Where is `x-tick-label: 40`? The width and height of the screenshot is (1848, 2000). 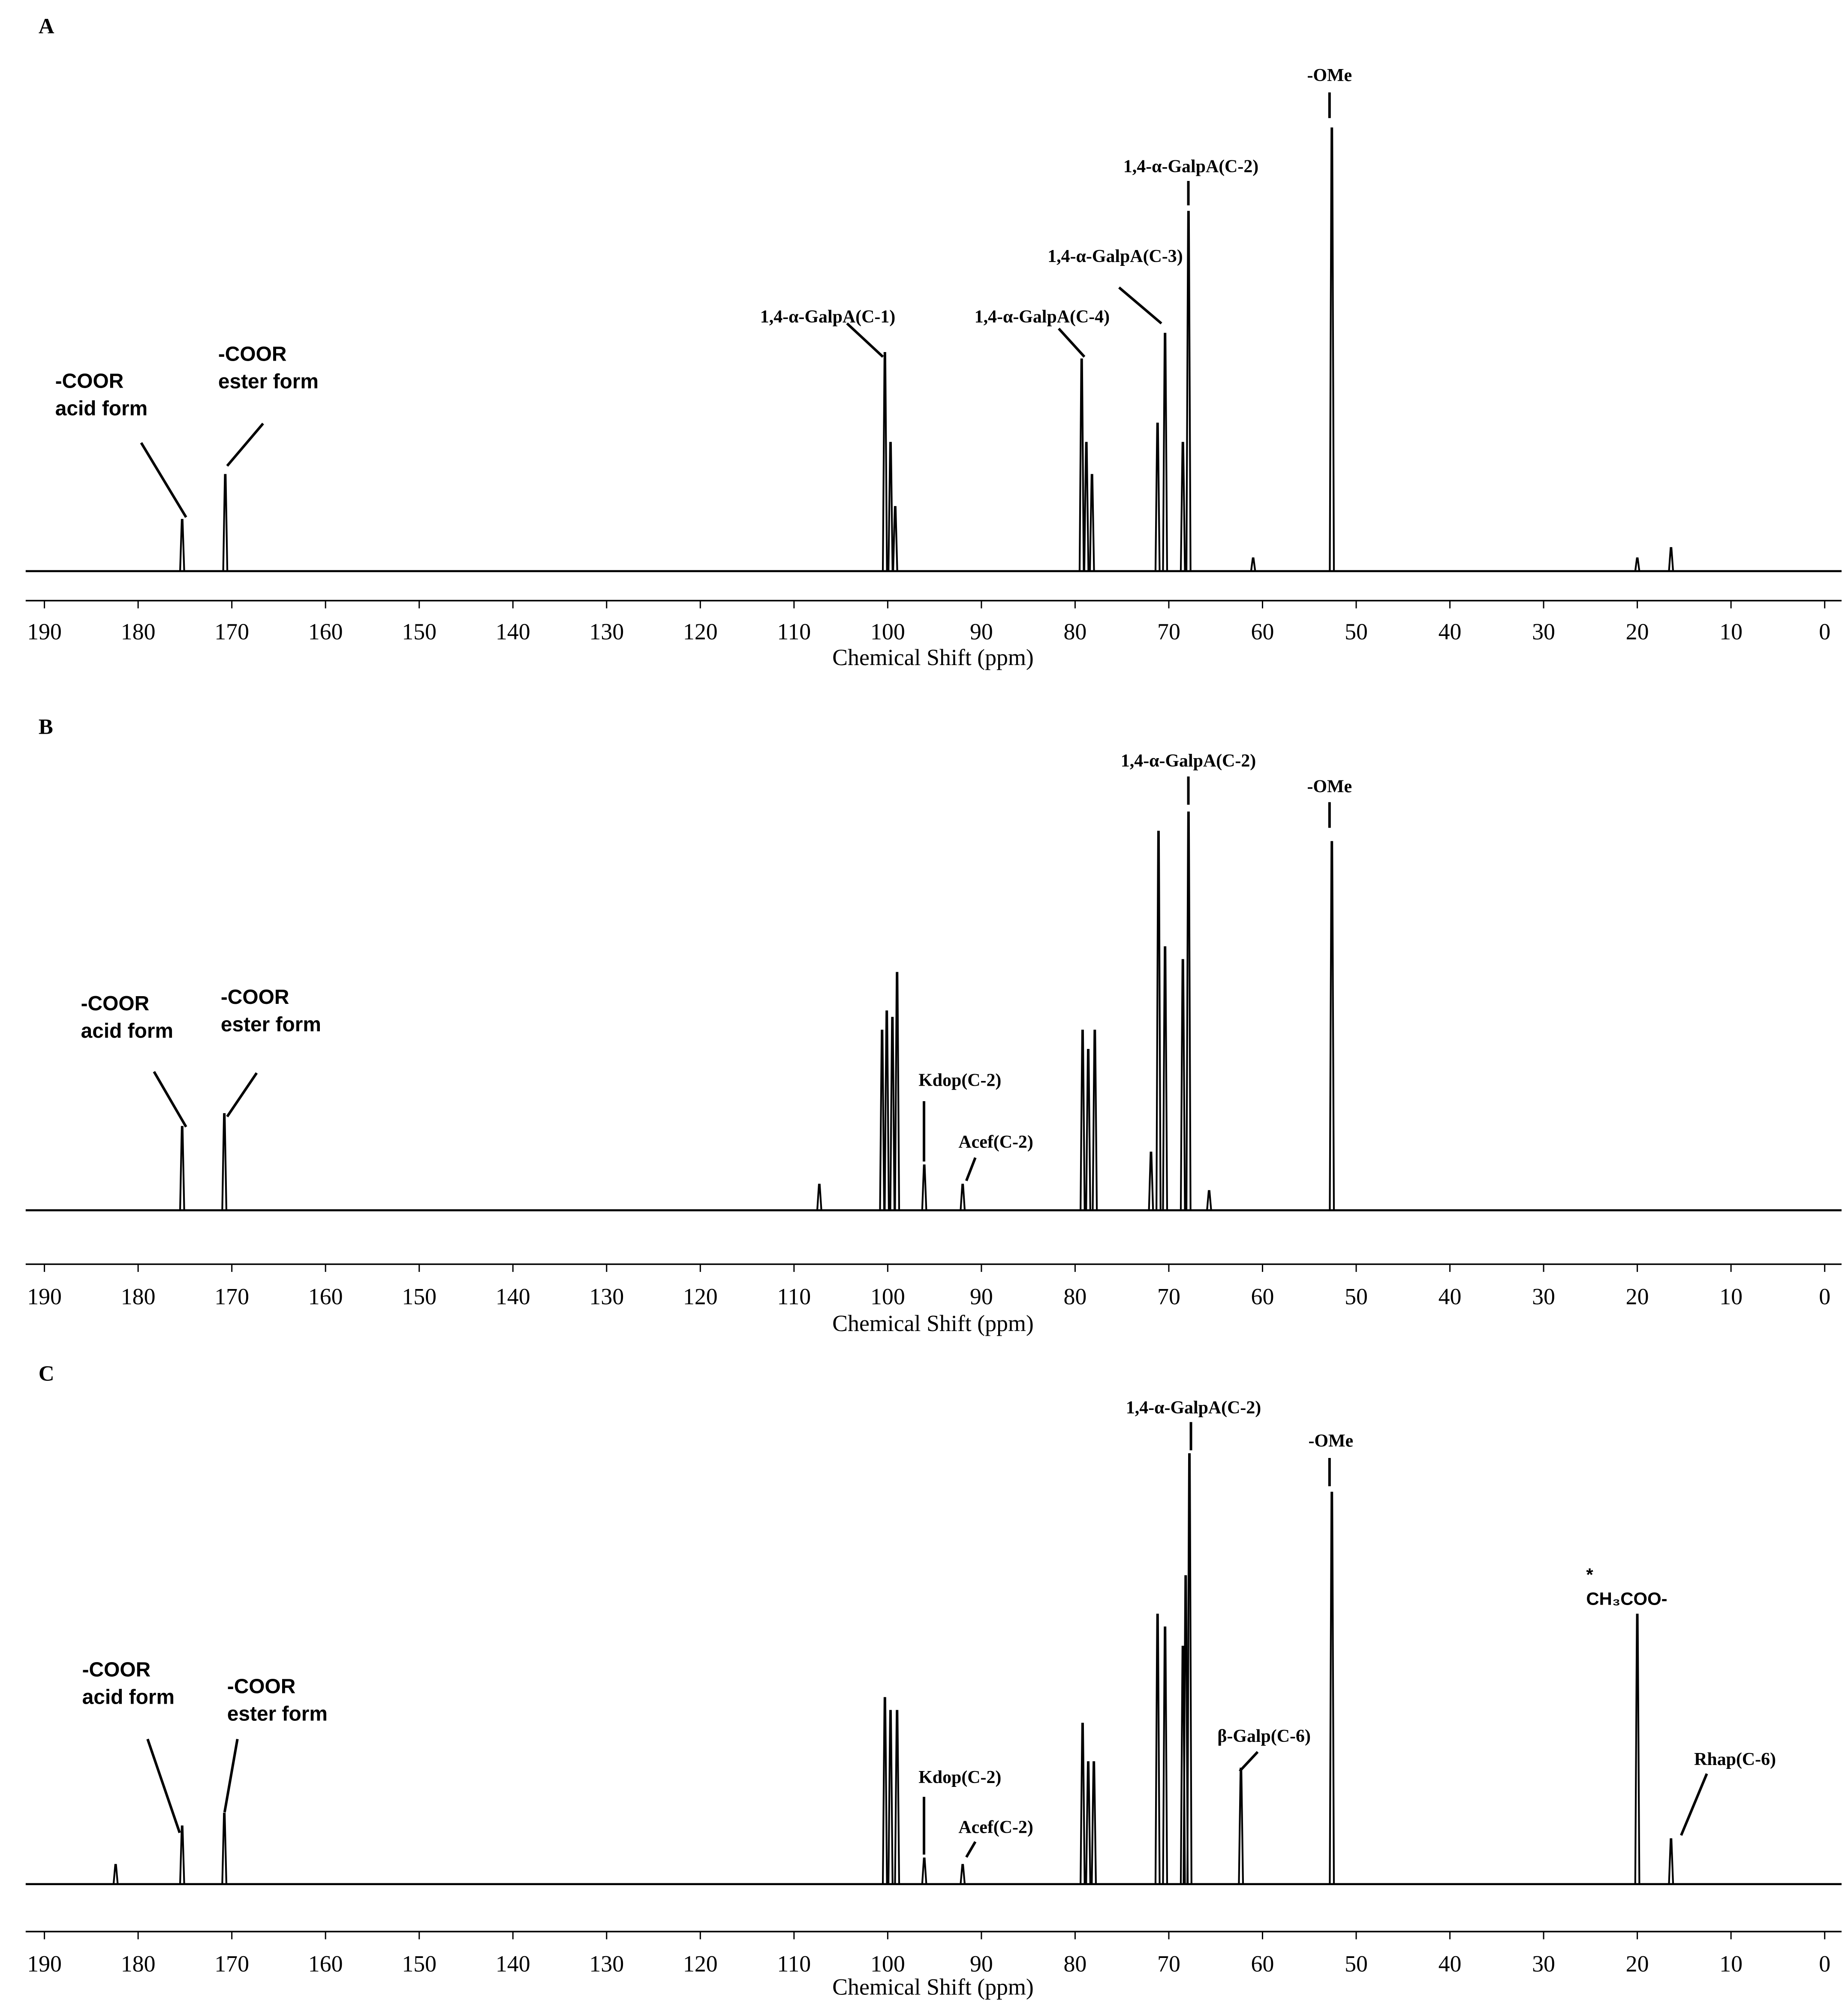
x-tick-label: 40 is located at coordinates (1450, 1296).